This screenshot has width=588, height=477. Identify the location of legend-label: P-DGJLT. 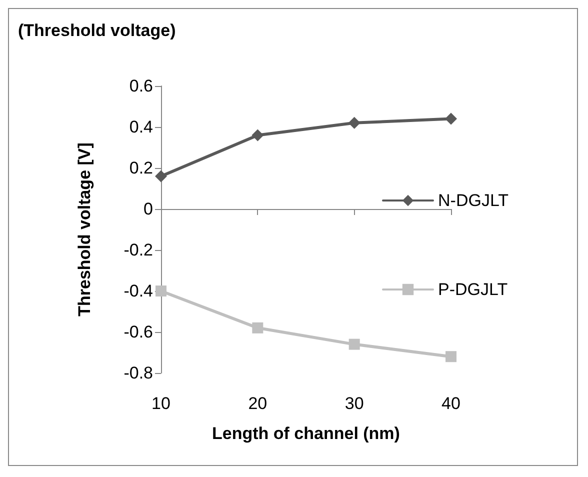
(473, 289).